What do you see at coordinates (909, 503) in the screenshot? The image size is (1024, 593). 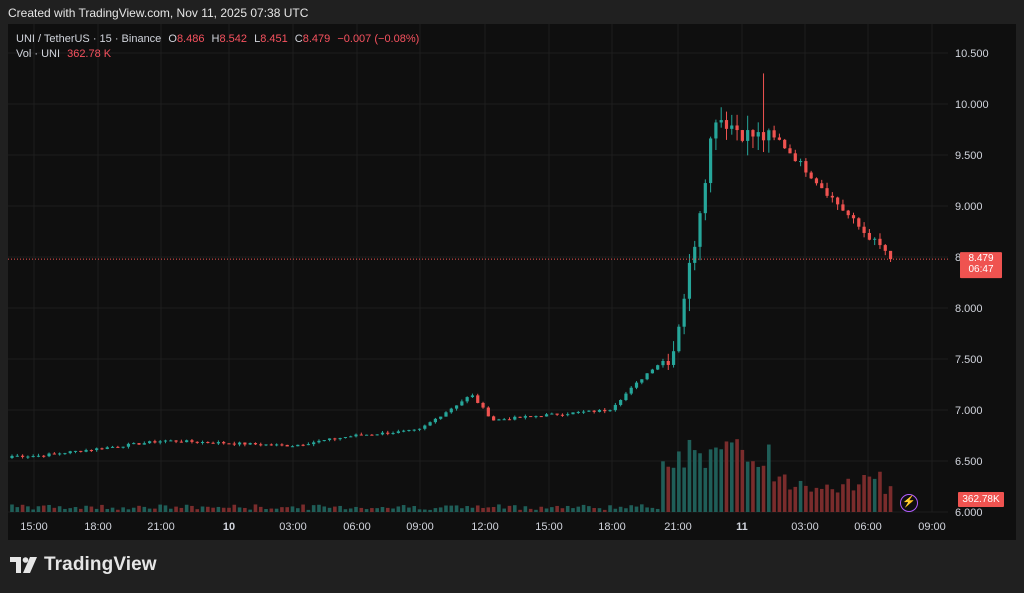 I see `lightning-icon: ⚡` at bounding box center [909, 503].